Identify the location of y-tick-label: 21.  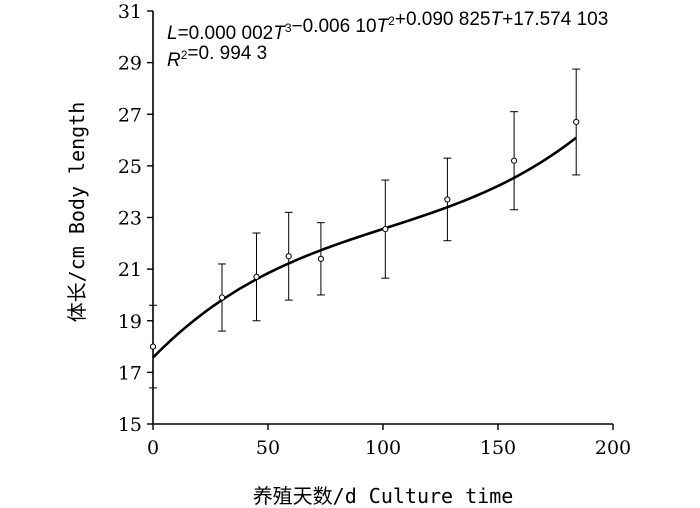
(130, 270).